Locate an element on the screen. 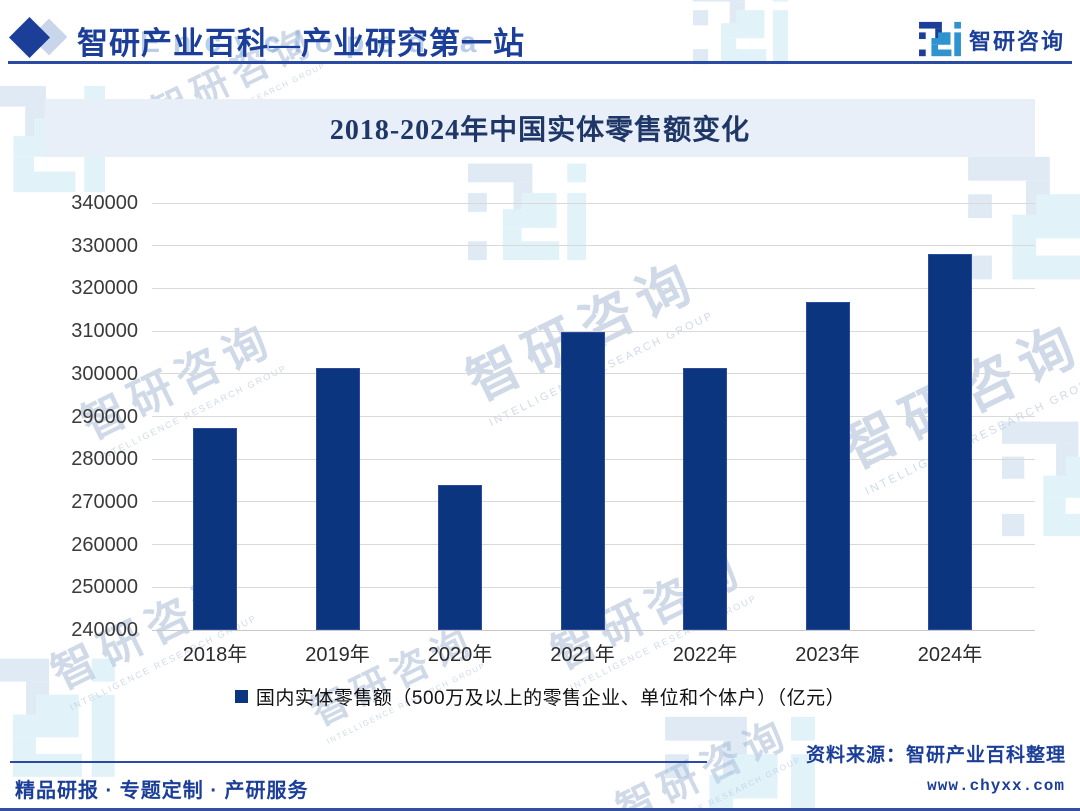 The height and width of the screenshot is (811, 1080). bar-2024年 is located at coordinates (950, 441).